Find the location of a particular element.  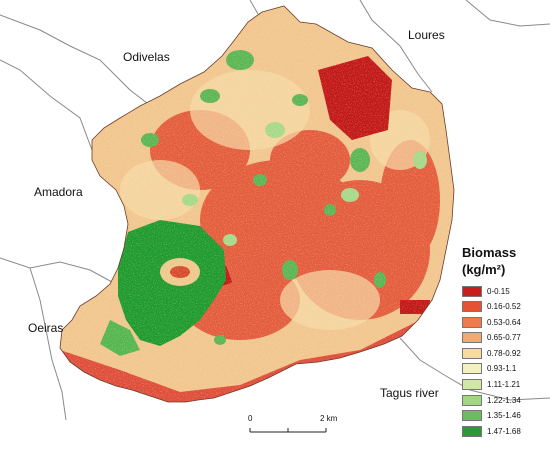

legend-label: 0-0.15 is located at coordinates (498, 291).